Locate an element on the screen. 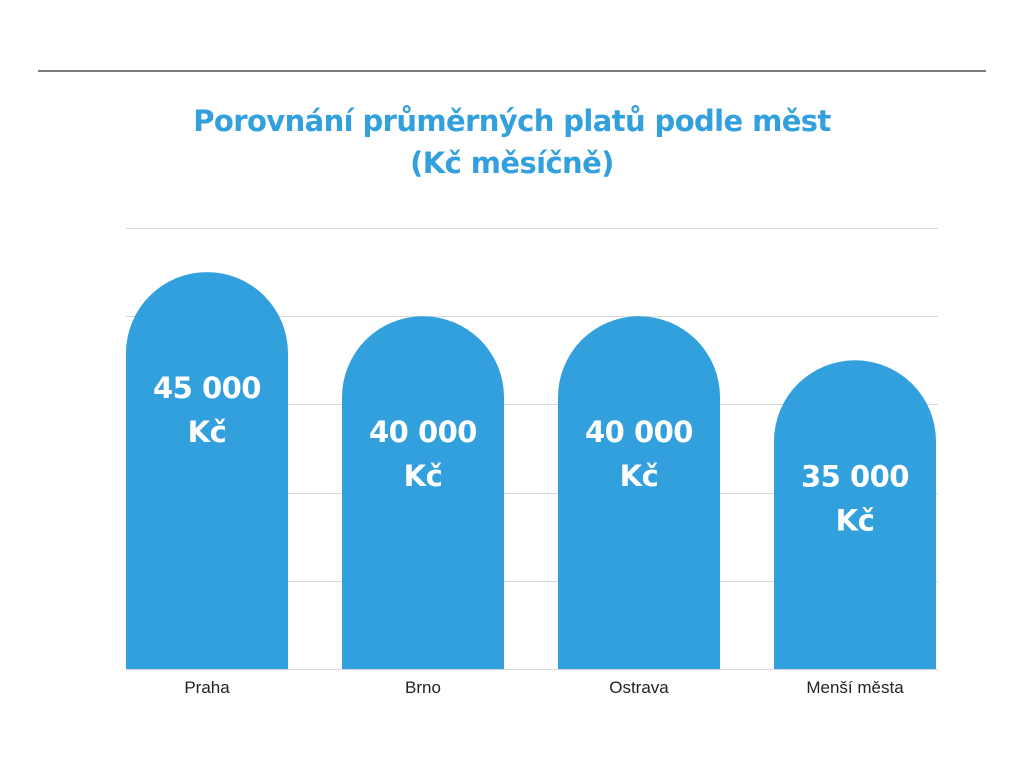 Image resolution: width=1024 pixels, height=768 pixels. bar-value-label: 35 000 Kč is located at coordinates (855, 498).